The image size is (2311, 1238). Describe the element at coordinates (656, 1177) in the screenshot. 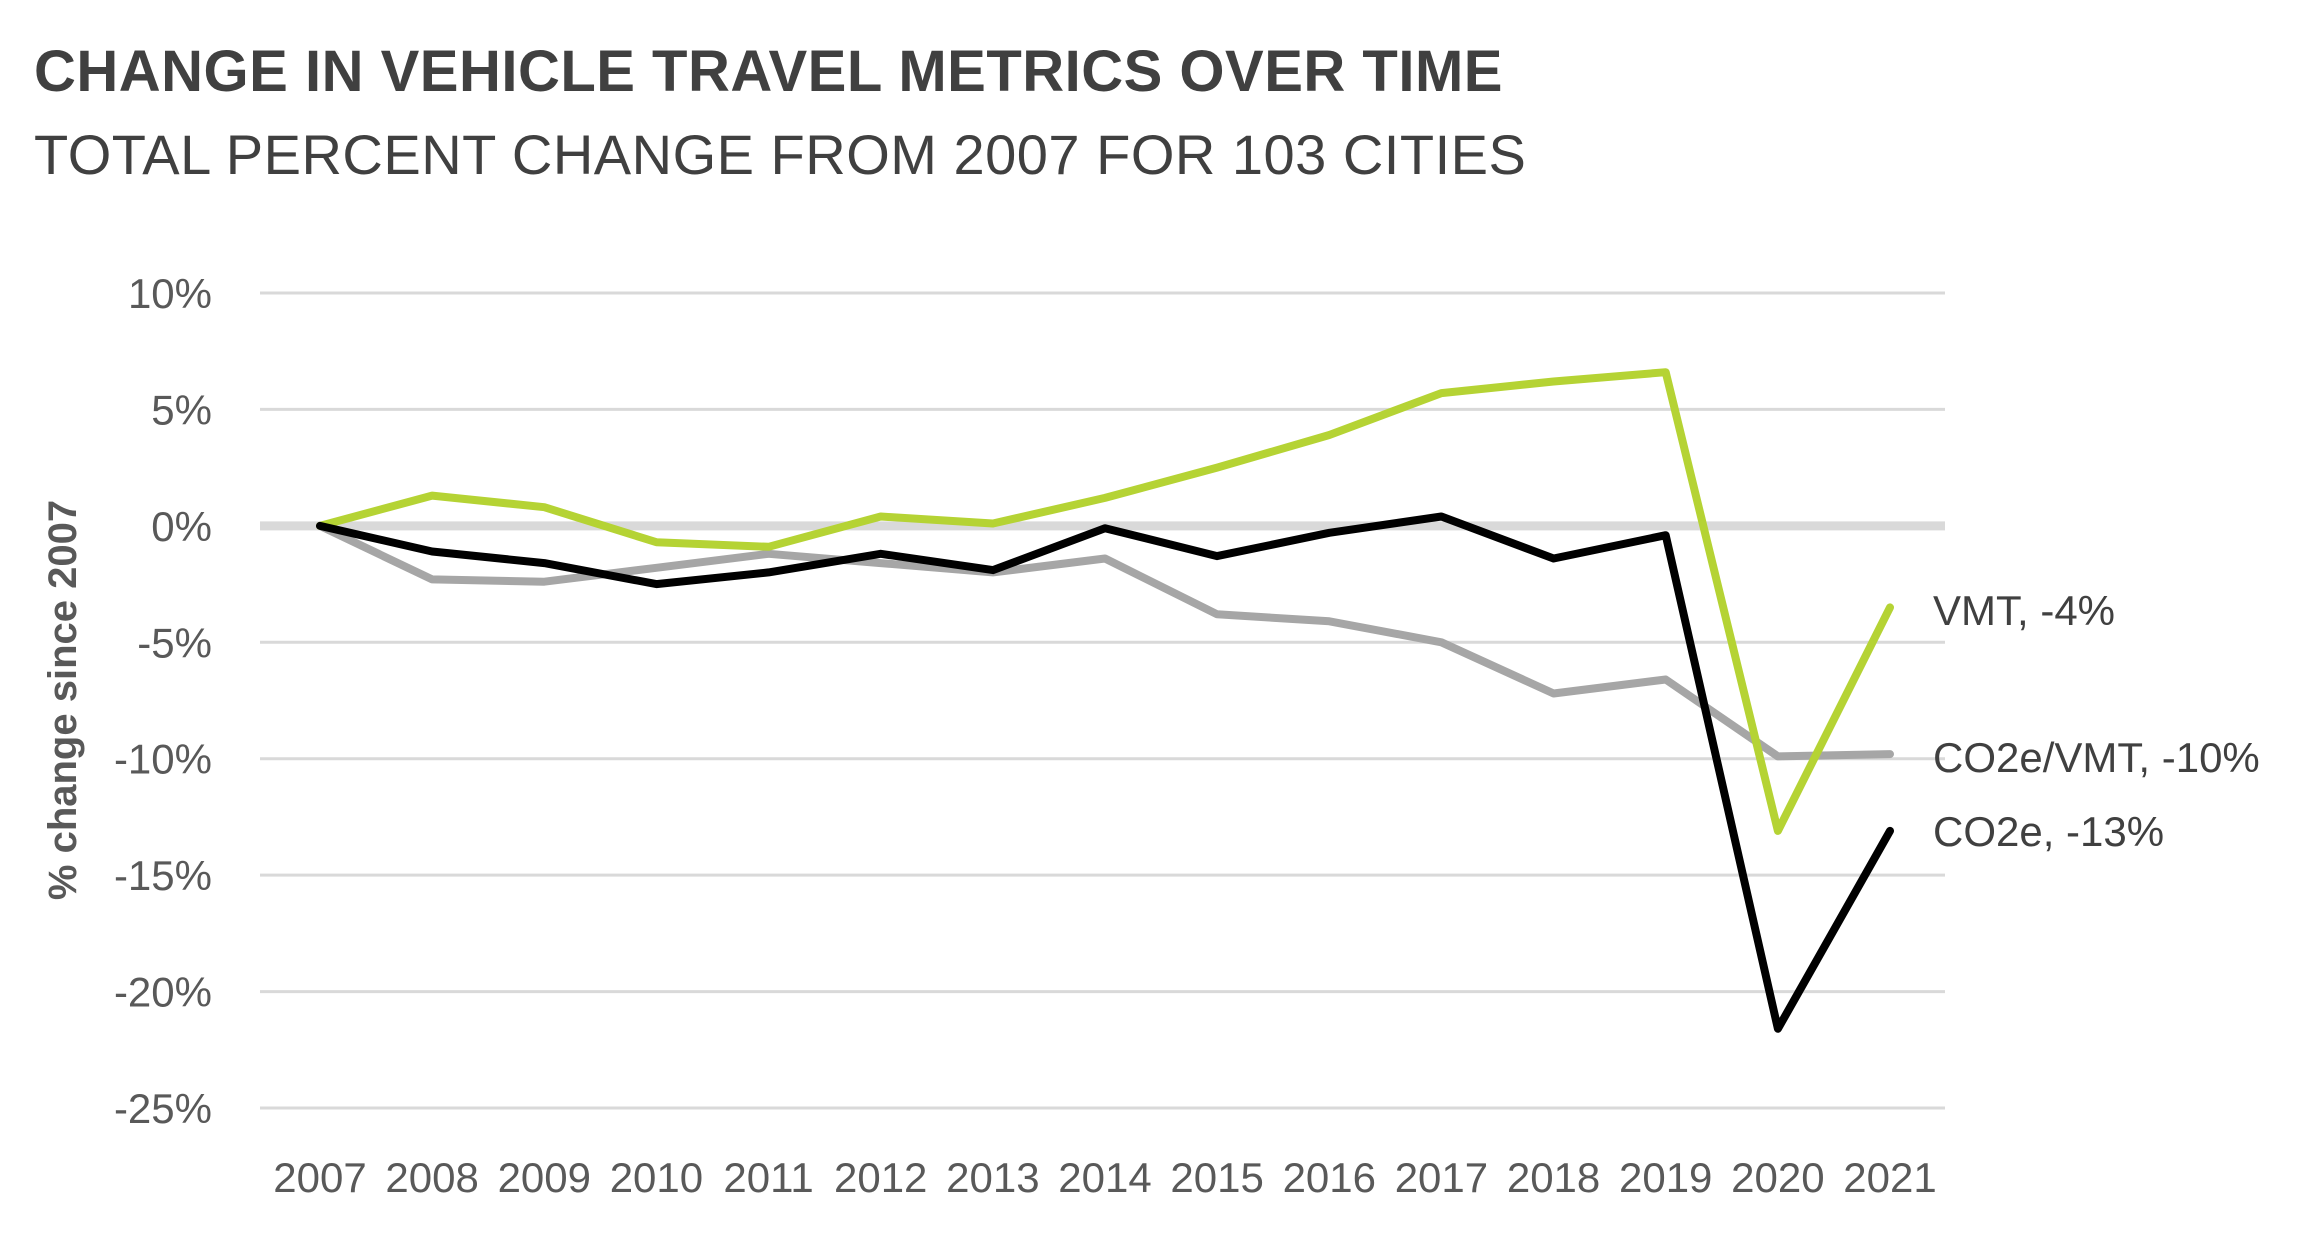

I see `x-tick-label: 2010` at that location.